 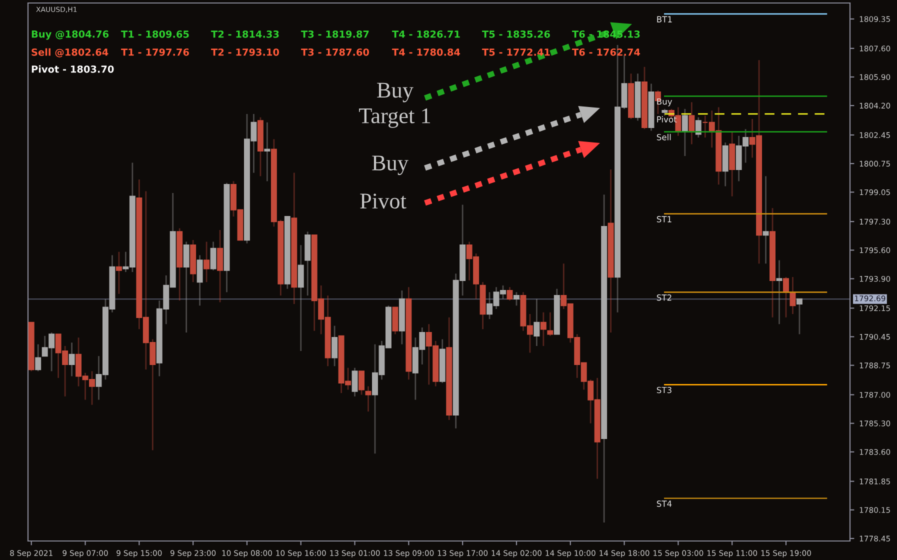 I want to click on series-label: ST2, so click(x=664, y=297).